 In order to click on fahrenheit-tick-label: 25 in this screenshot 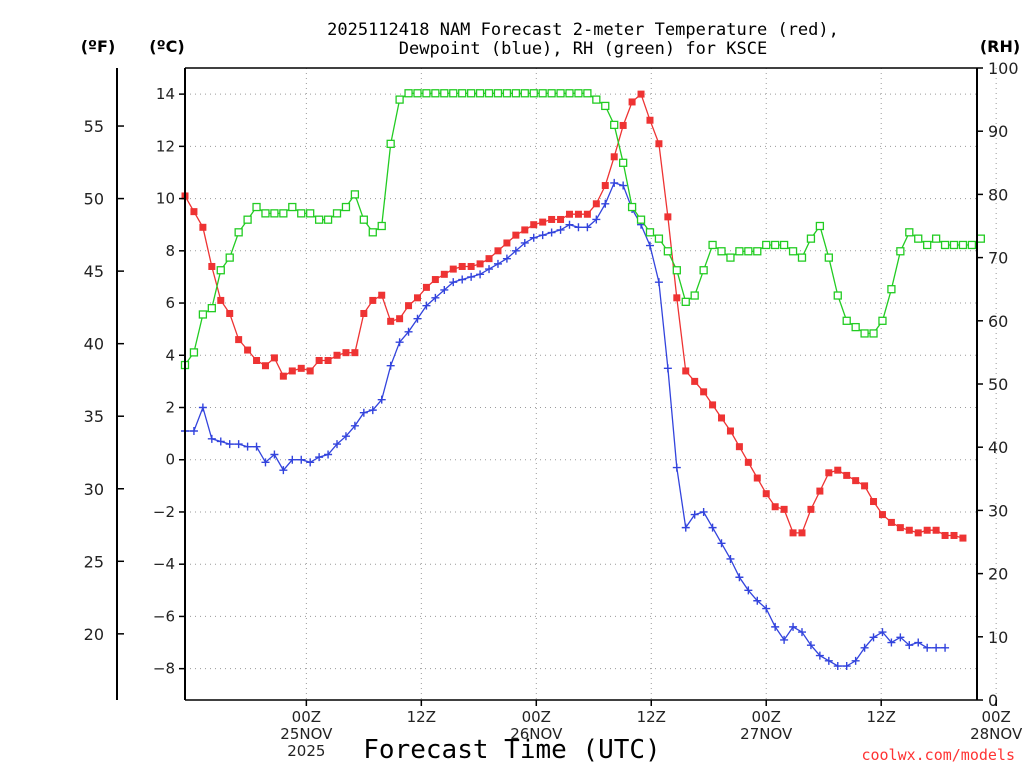, I will do `click(94, 561)`.